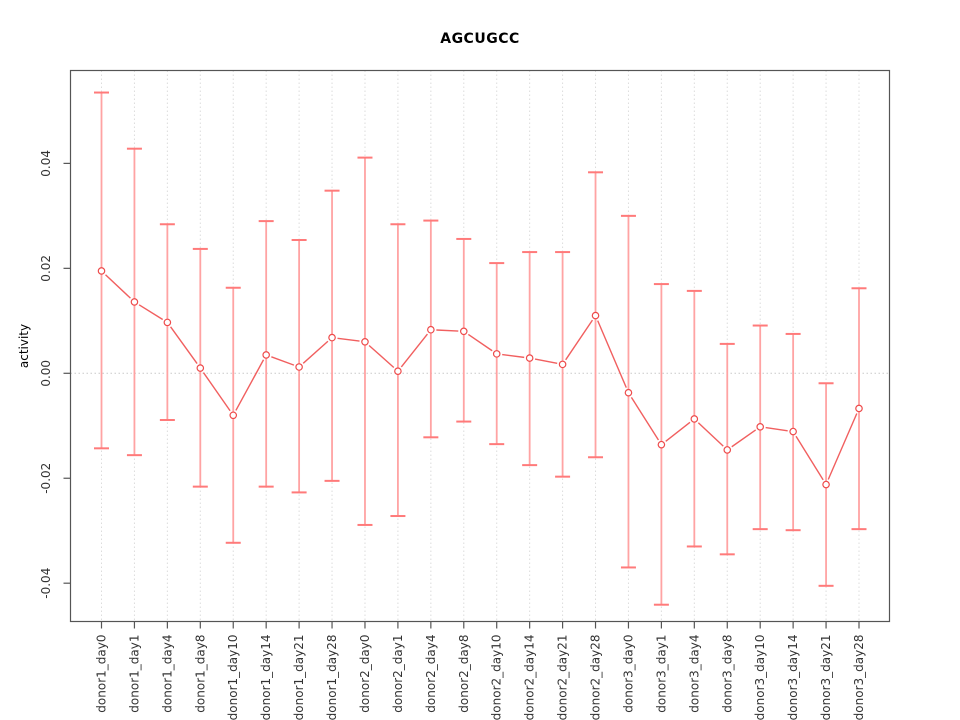  I want to click on x-tick-label: donor2_day4, so click(431, 674).